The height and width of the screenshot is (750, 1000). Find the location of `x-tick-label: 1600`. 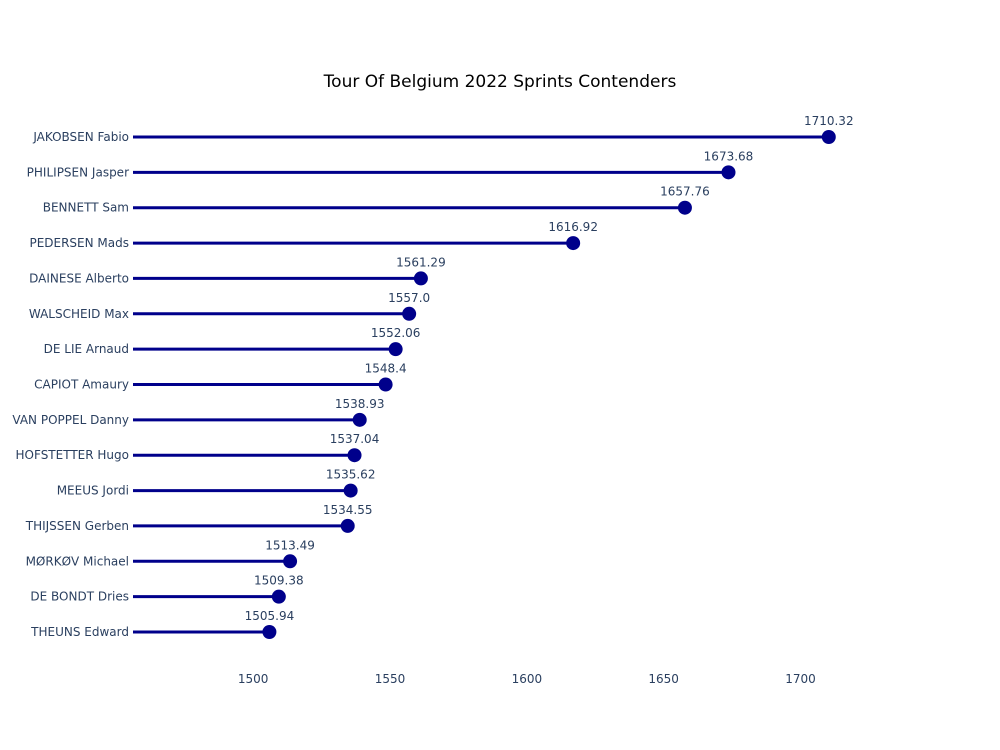

x-tick-label: 1600 is located at coordinates (527, 679).